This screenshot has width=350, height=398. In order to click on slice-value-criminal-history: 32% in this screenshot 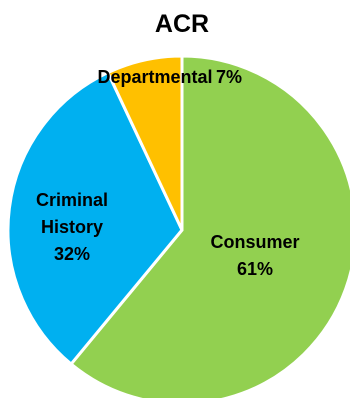, I will do `click(72, 254)`.